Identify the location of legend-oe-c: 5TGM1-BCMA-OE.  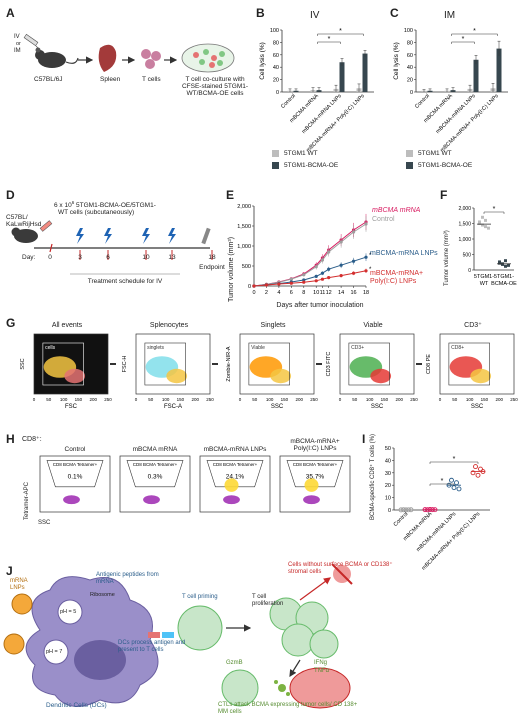
(445, 165).